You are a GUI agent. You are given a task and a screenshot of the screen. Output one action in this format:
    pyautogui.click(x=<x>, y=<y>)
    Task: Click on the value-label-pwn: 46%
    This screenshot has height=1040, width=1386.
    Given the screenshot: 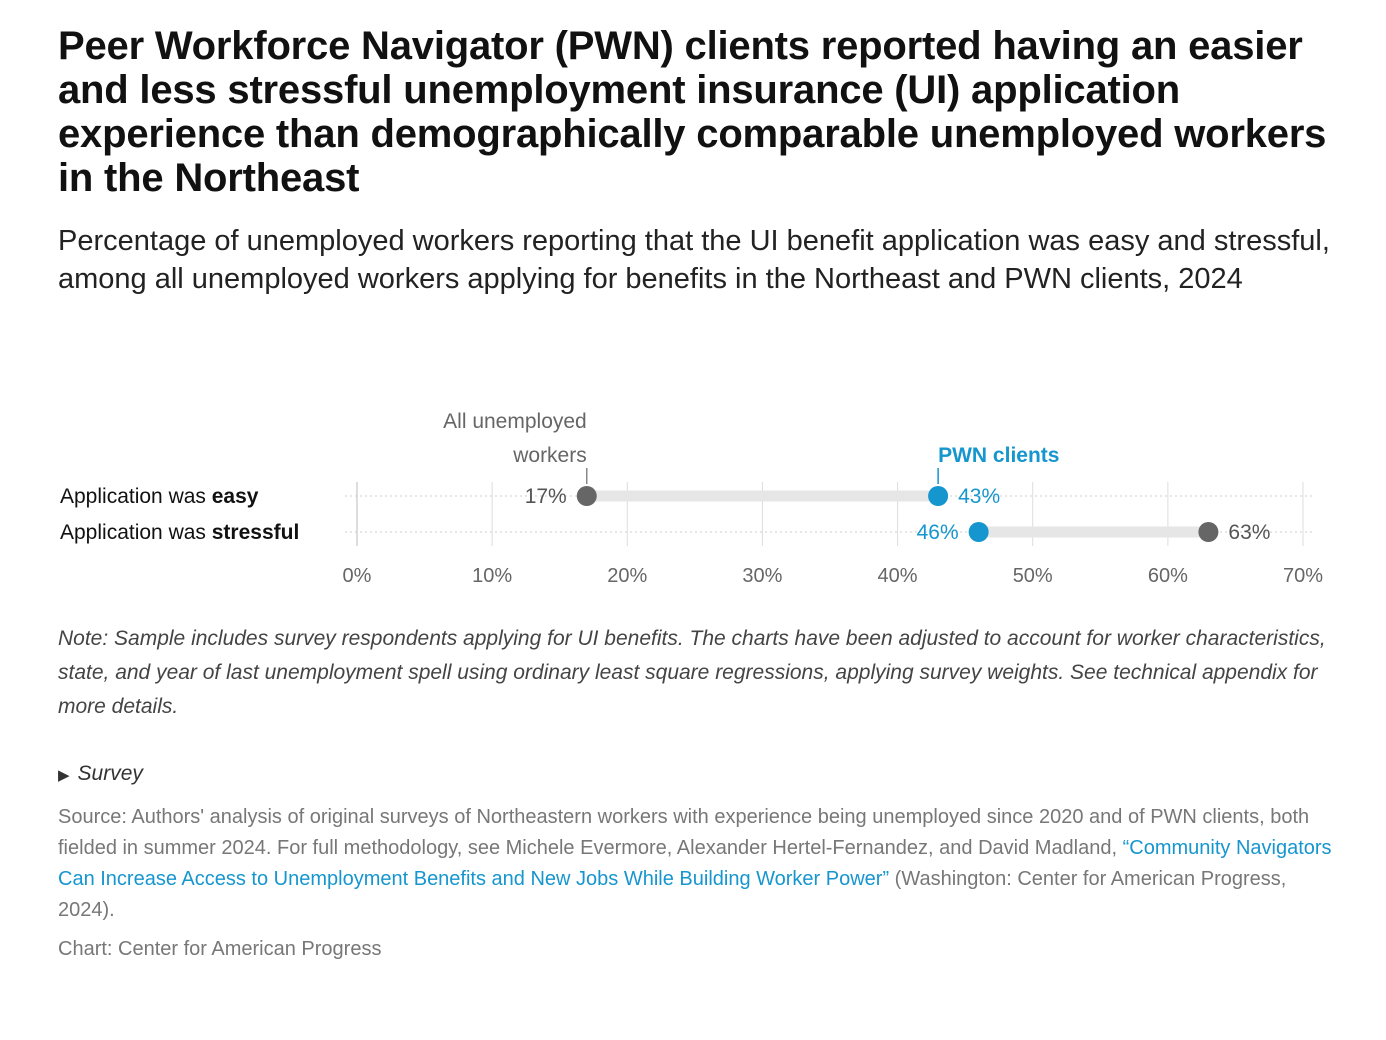 What is the action you would take?
    pyautogui.click(x=938, y=532)
    